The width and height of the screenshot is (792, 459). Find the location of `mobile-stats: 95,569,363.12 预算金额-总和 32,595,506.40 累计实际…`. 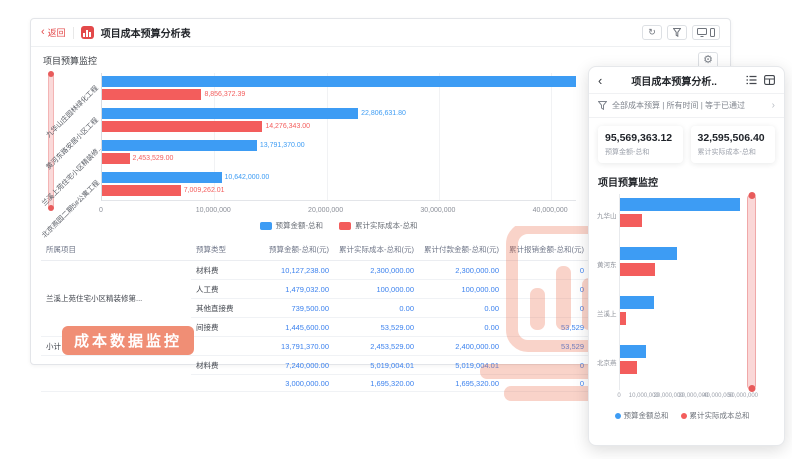

mobile-stats: 95,569,363.12 预算金额-总和 32,595,506.40 累计实际… is located at coordinates (686, 143).